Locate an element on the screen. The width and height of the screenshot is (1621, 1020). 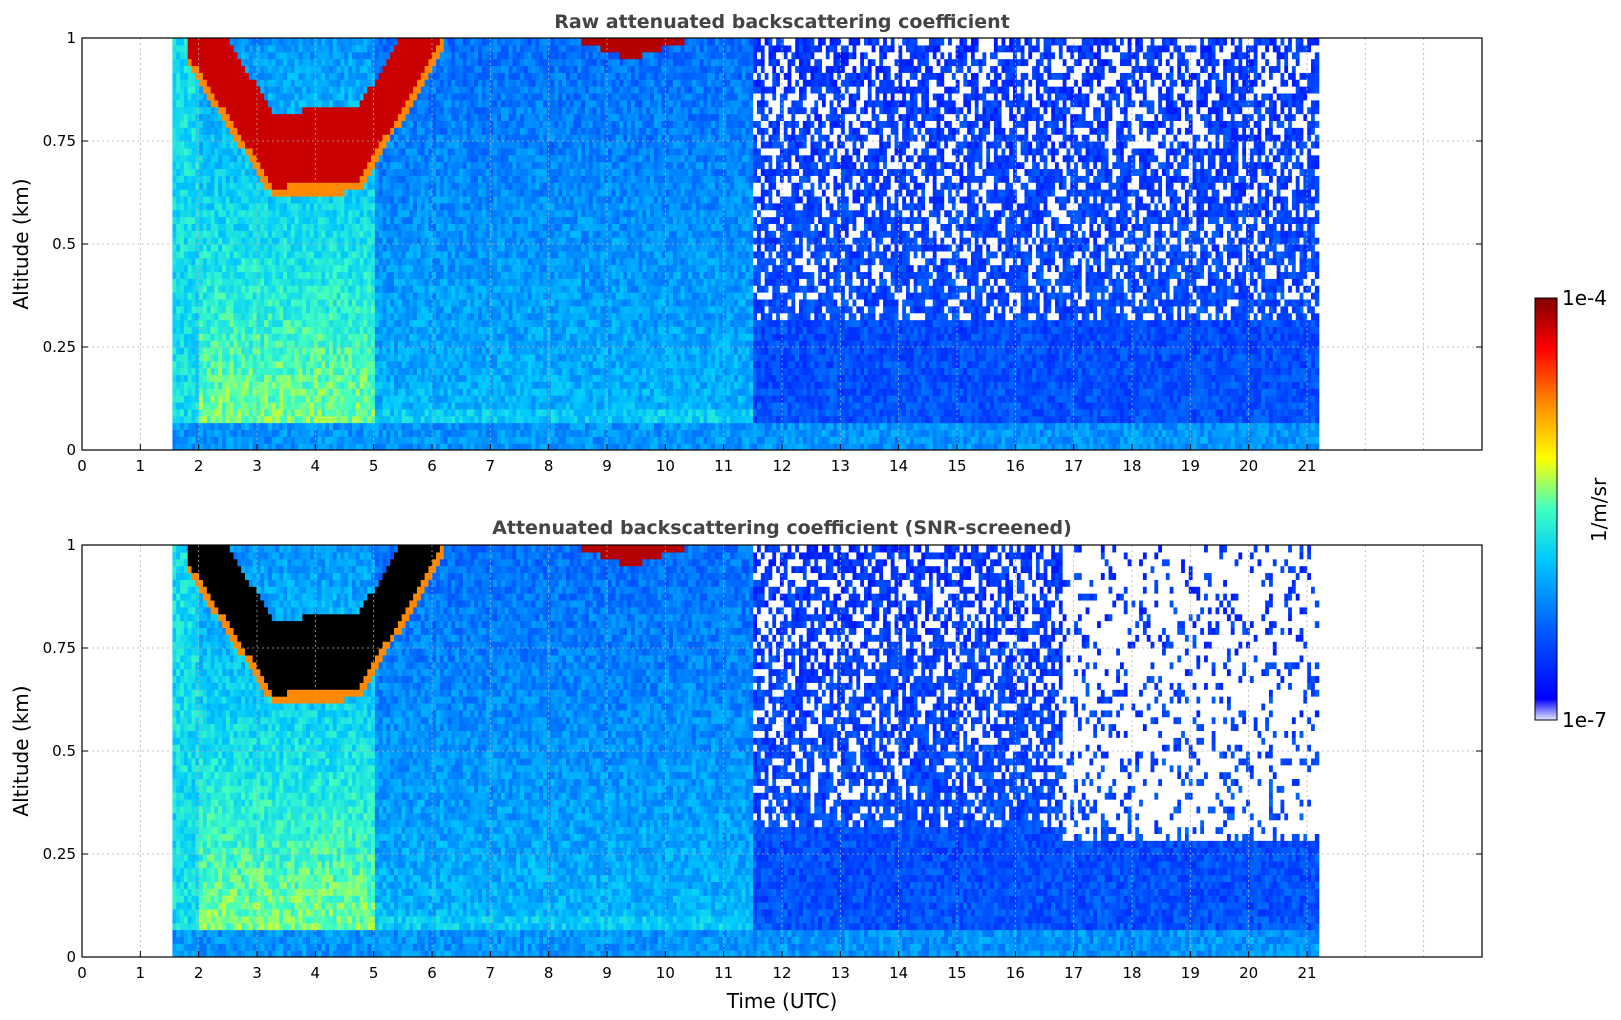
x-ticks-screened: 0 1 2 3 4 5 6 7 8 9 10 11 12 13 14 15 16 17 18 19 20 21 is located at coordinates (697, 966).